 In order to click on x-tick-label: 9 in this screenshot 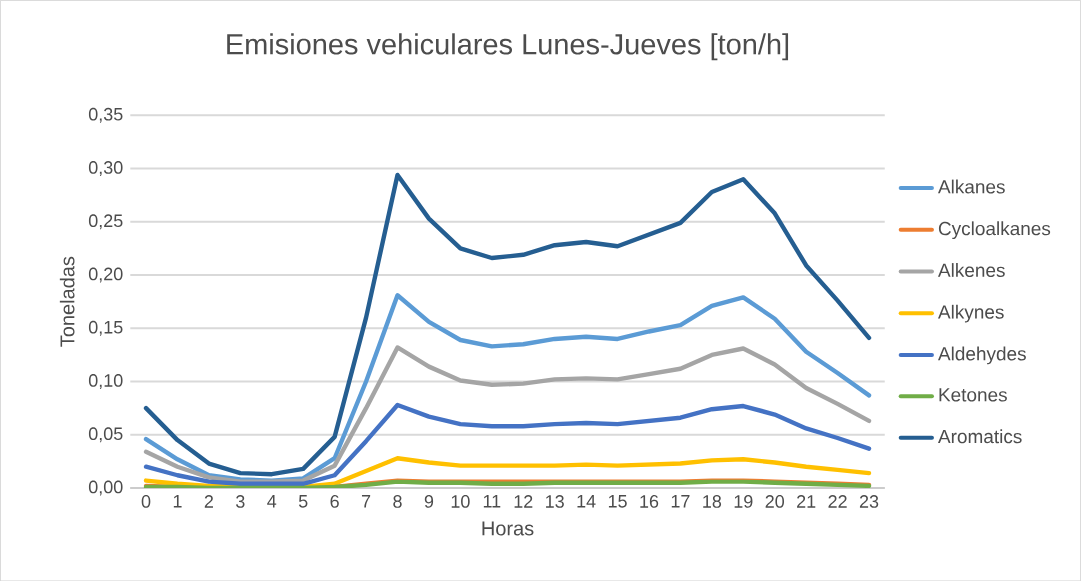, I will do `click(429, 501)`.